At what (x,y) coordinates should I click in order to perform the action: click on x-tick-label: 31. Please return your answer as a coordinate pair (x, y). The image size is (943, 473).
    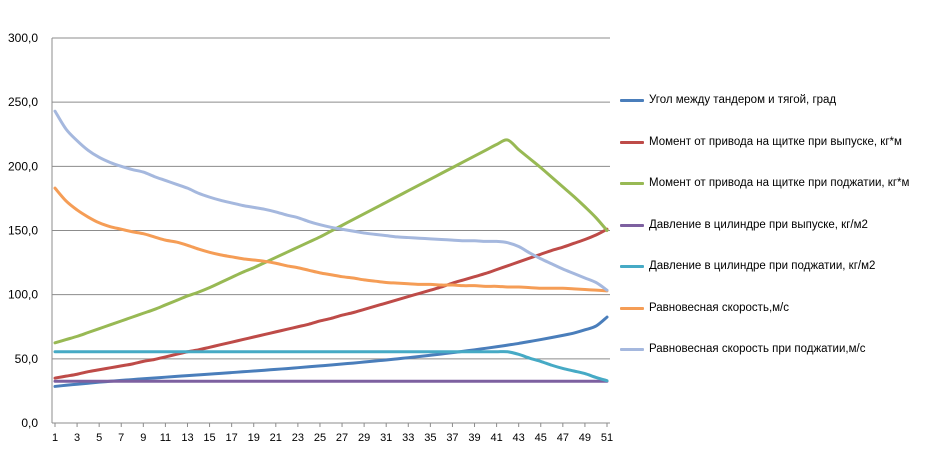
    Looking at the image, I should click on (386, 438).